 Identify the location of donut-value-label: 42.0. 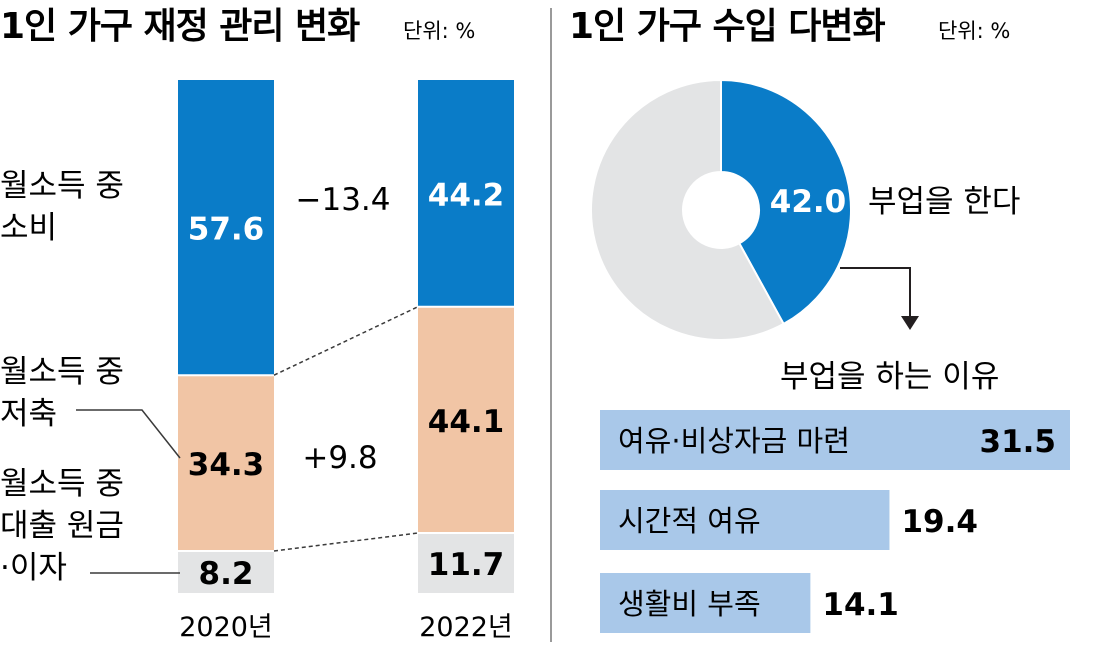
(808, 202).